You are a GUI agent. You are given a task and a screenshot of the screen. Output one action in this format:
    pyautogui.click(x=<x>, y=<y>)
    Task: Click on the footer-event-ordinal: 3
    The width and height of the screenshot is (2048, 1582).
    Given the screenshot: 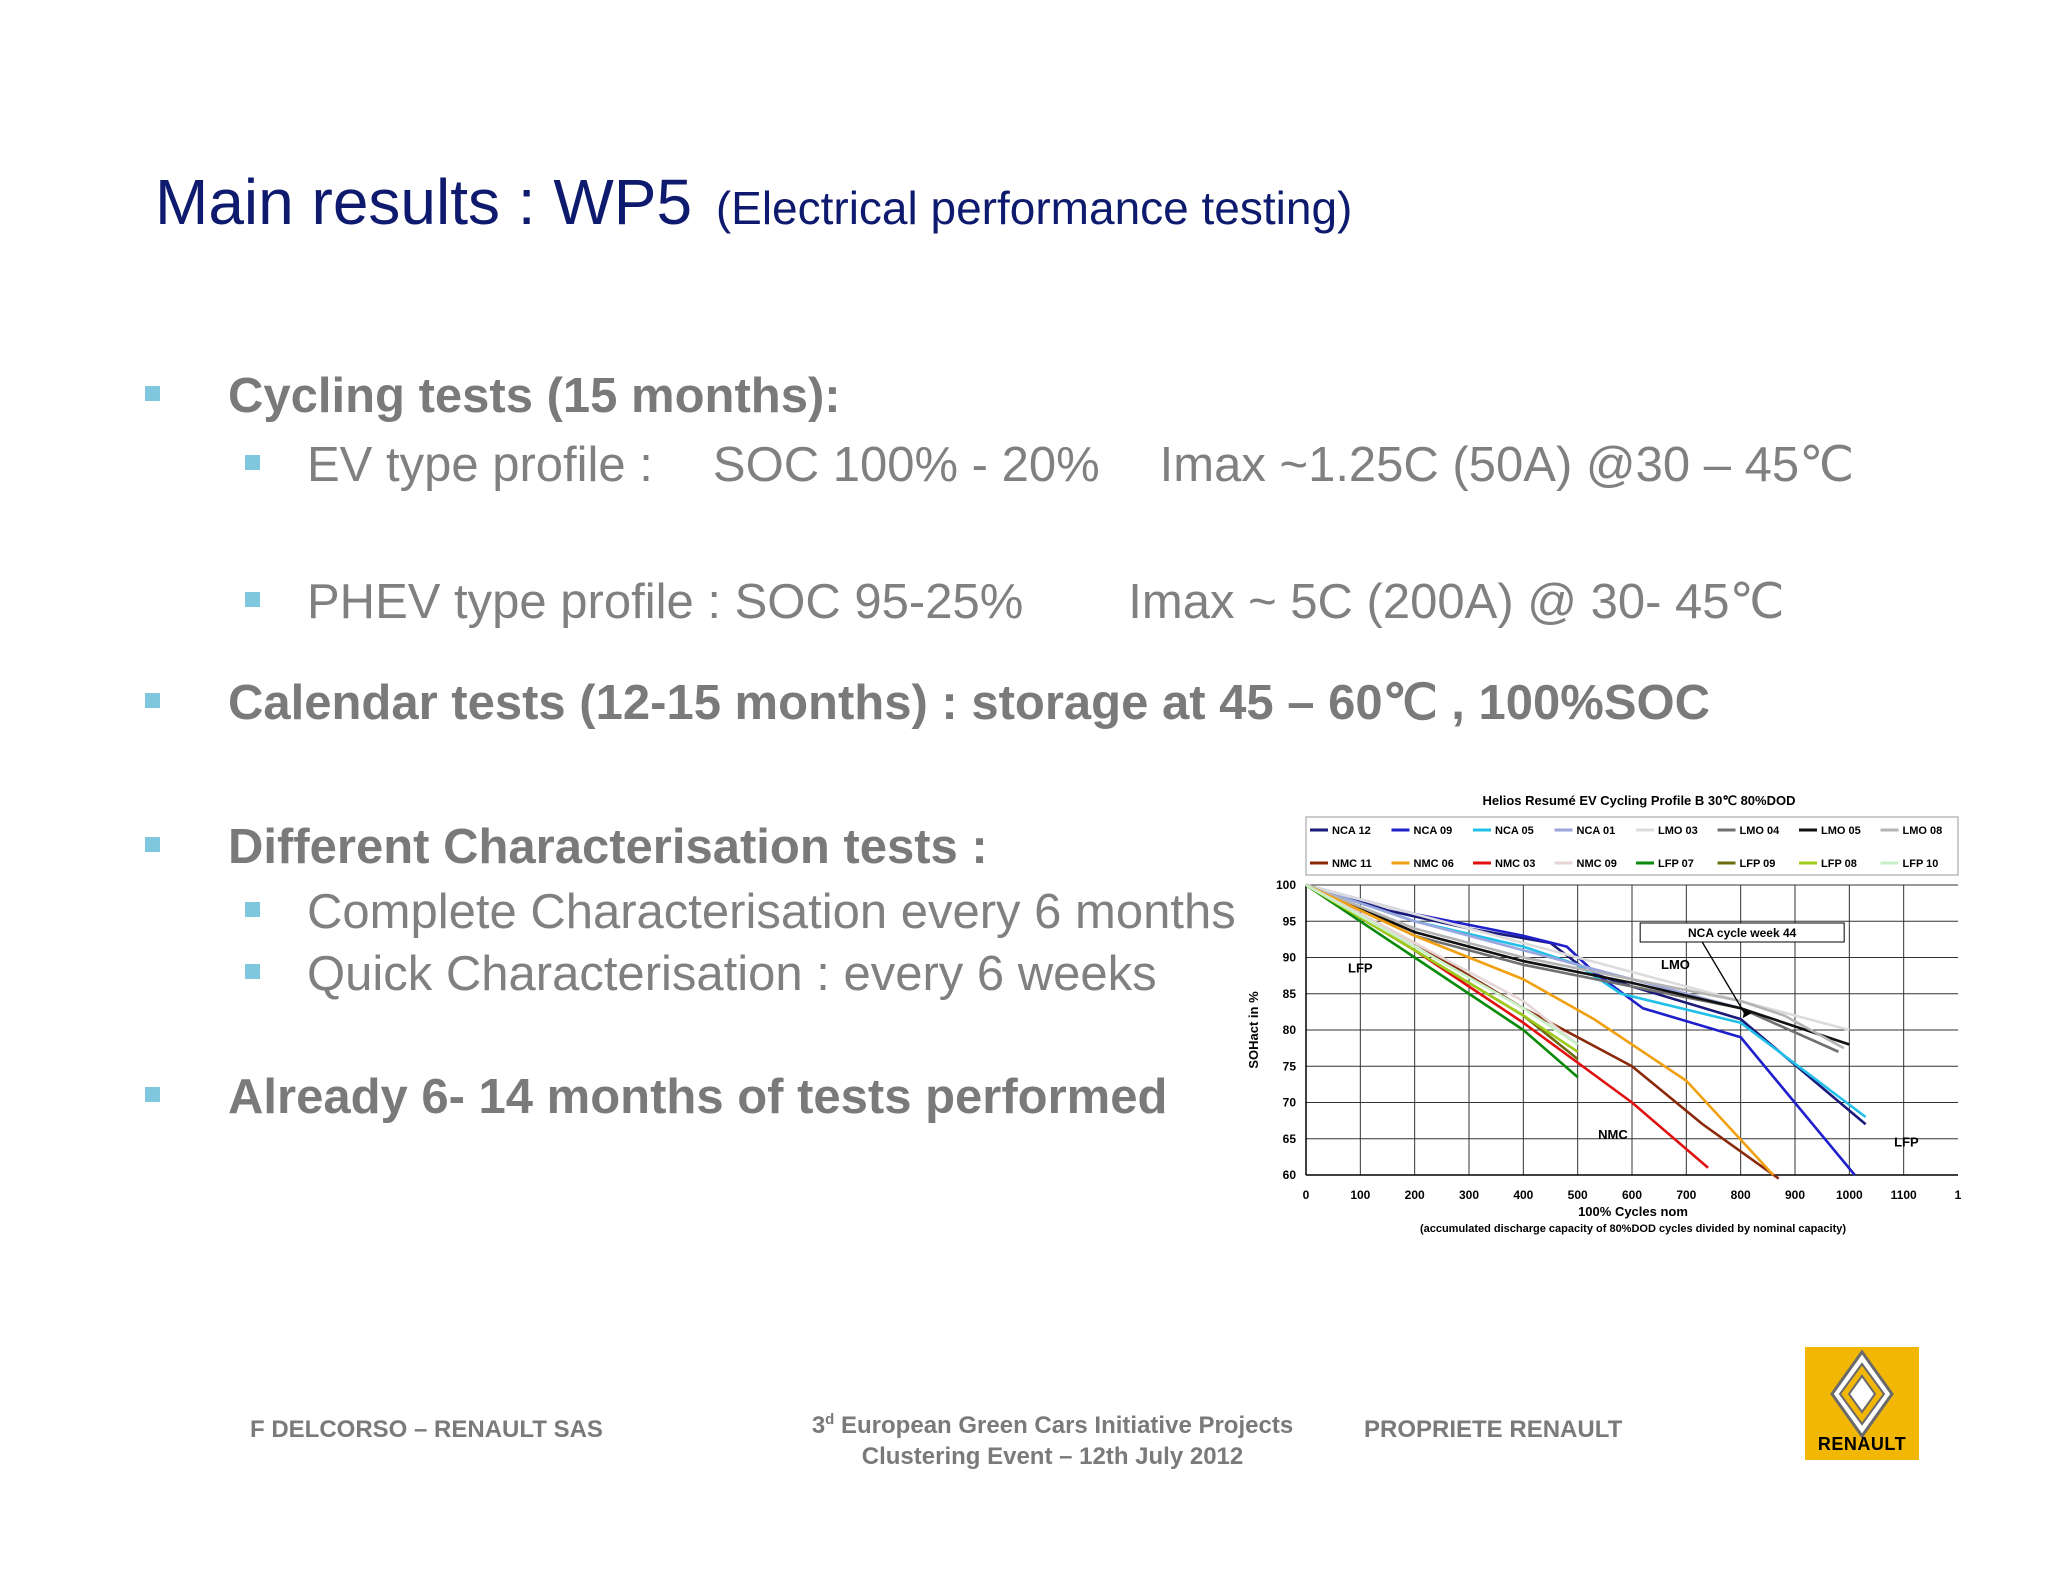 What is the action you would take?
    pyautogui.click(x=818, y=1425)
    